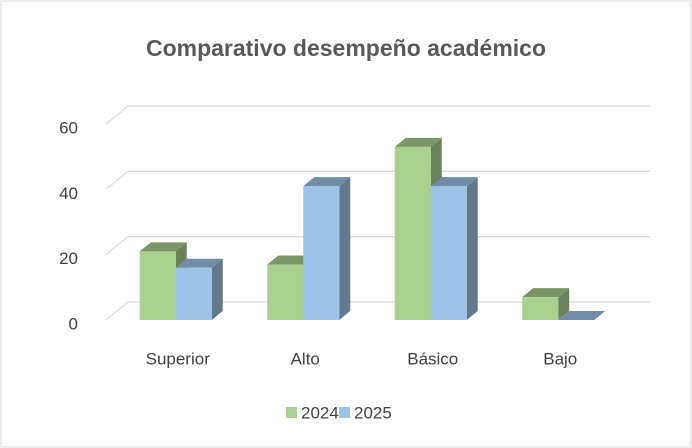 The width and height of the screenshot is (692, 448). Describe the element at coordinates (178, 358) in the screenshot. I see `x-tick-label: Superior` at that location.